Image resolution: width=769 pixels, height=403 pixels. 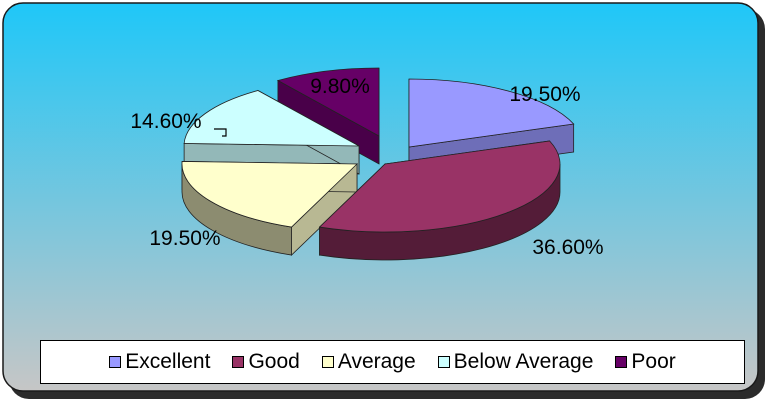 I want to click on pie-slice-good, so click(x=439, y=200).